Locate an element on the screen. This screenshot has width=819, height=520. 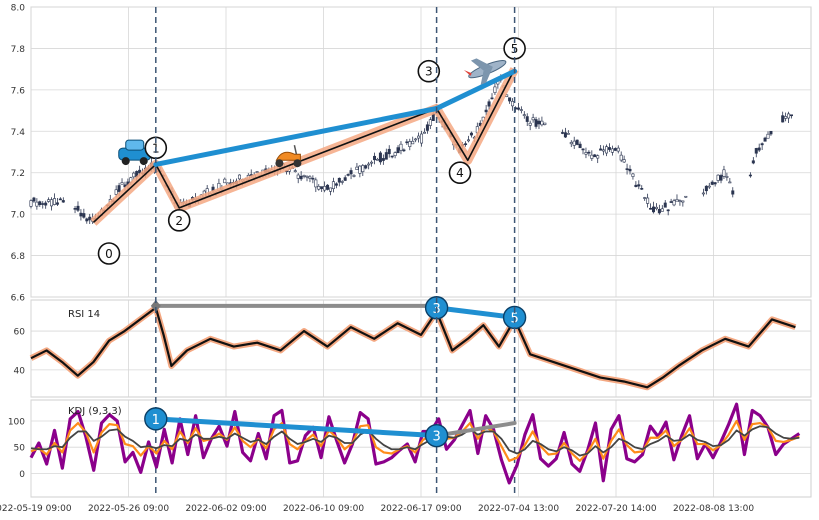
car-cabin is located at coordinates (135, 145).